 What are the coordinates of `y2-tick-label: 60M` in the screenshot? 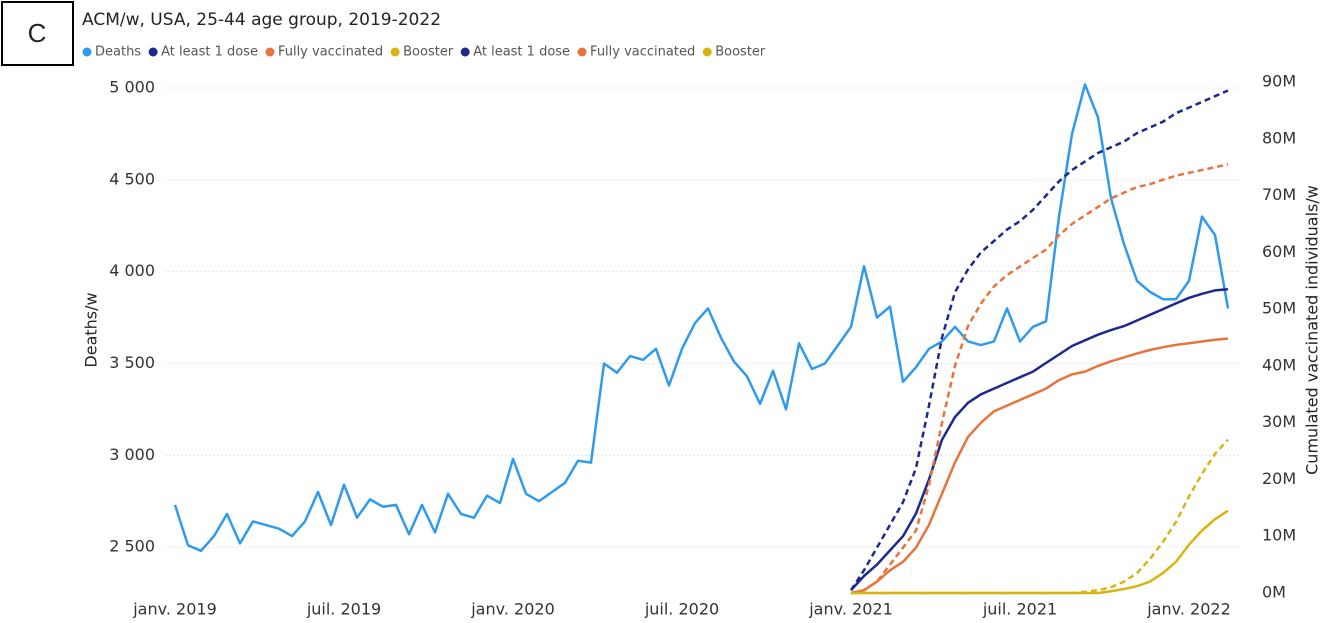 It's located at (1279, 251).